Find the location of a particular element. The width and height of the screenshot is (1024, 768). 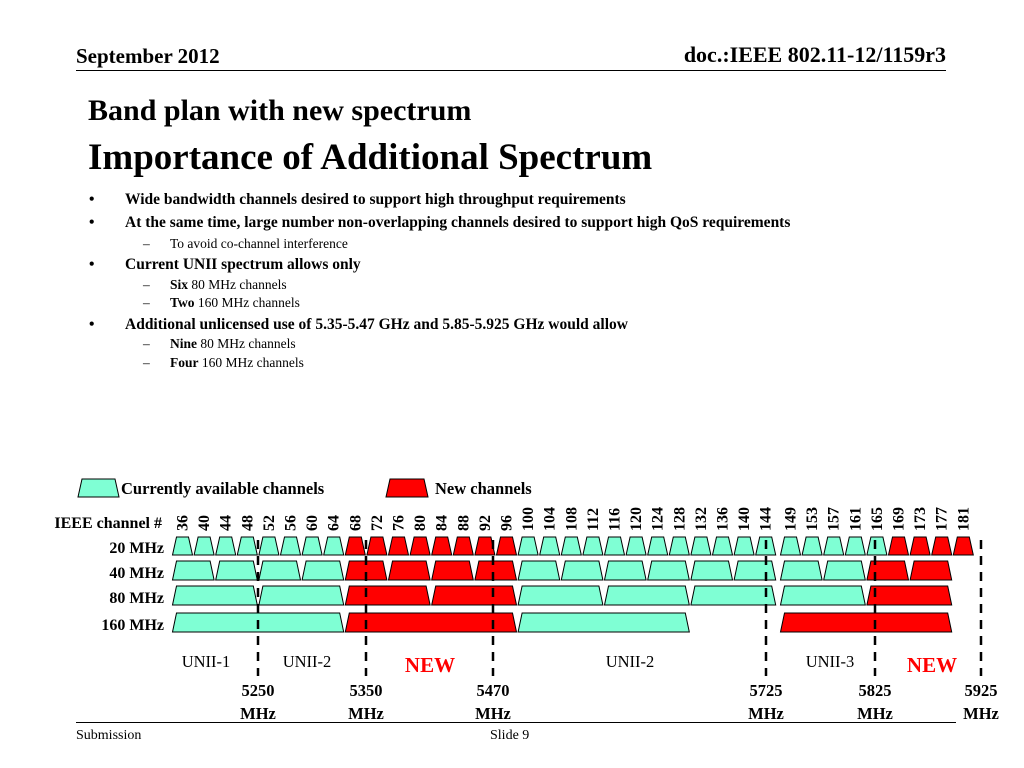

footer-slide-number: Slide 9 is located at coordinates (510, 735).